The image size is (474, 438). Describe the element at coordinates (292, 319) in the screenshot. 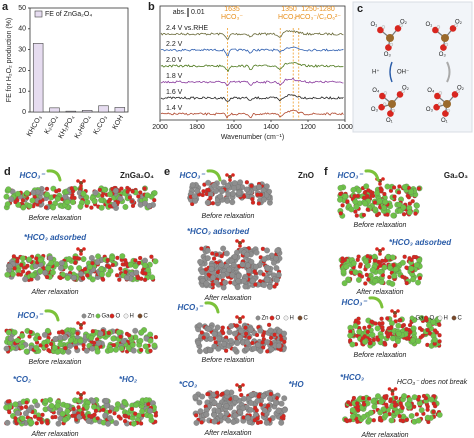

I see `legend-label: H` at that location.